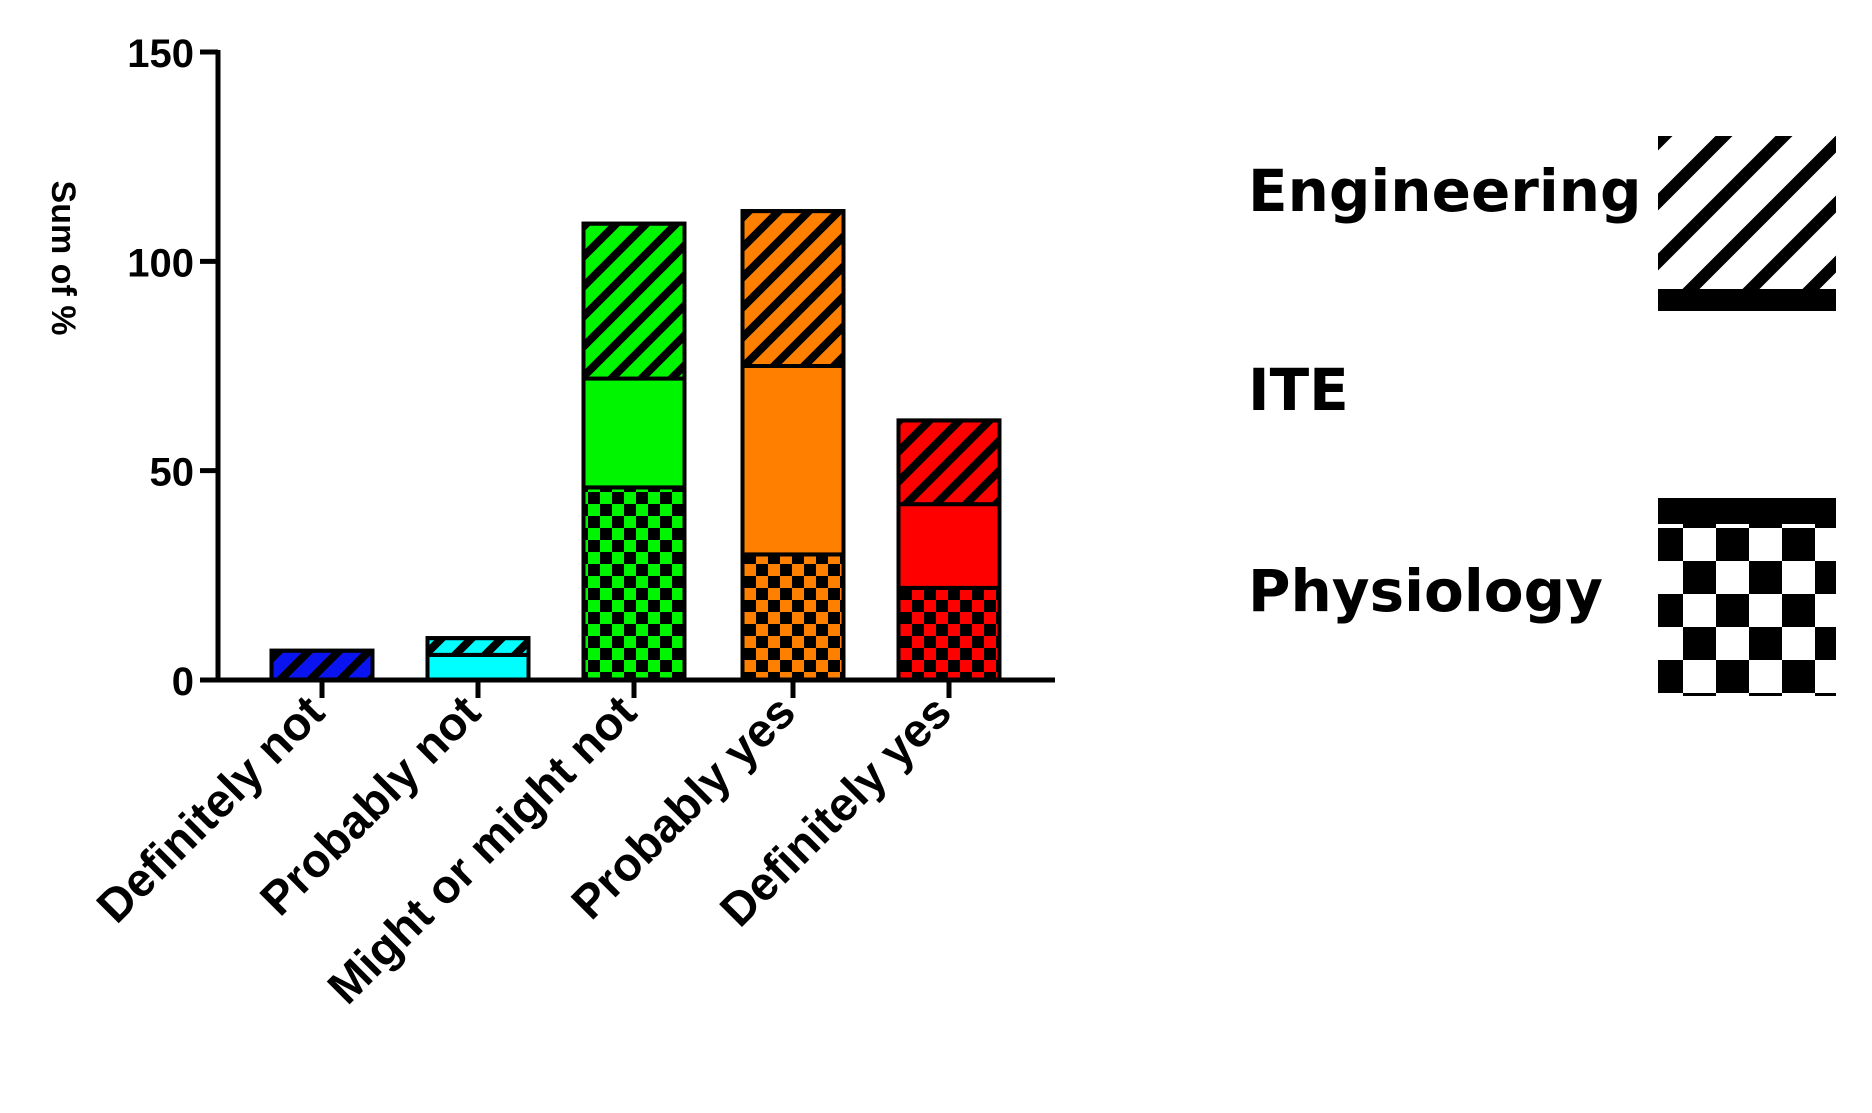 Image resolution: width=1872 pixels, height=1113 pixels. What do you see at coordinates (63, 258) in the screenshot?
I see `y-axis-label: Sum of %` at bounding box center [63, 258].